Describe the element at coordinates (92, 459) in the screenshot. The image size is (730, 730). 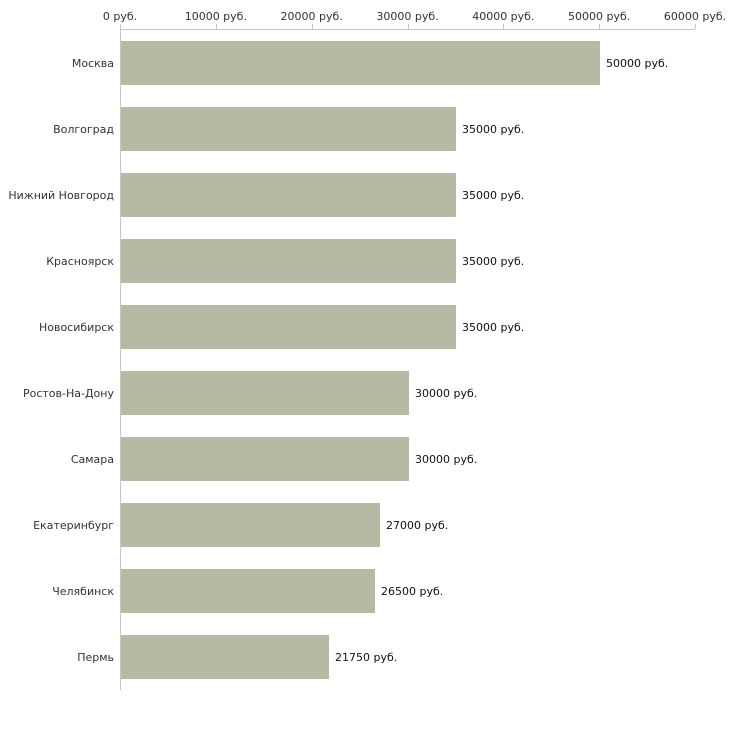
I see `category-label: Самара` at that location.